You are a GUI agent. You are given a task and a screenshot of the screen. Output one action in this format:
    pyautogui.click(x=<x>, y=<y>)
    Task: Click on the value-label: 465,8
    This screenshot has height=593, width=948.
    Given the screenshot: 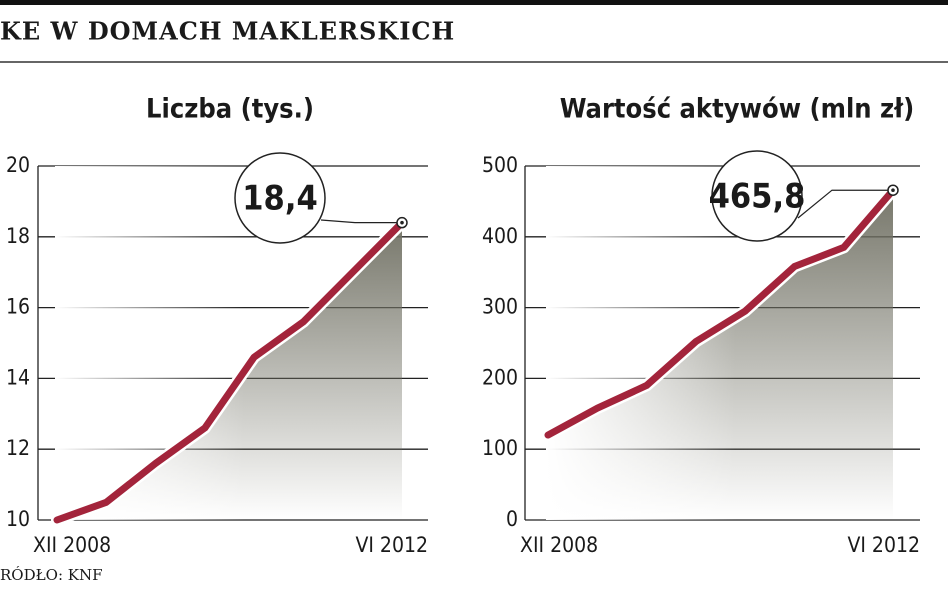 What is the action you would take?
    pyautogui.click(x=757, y=197)
    